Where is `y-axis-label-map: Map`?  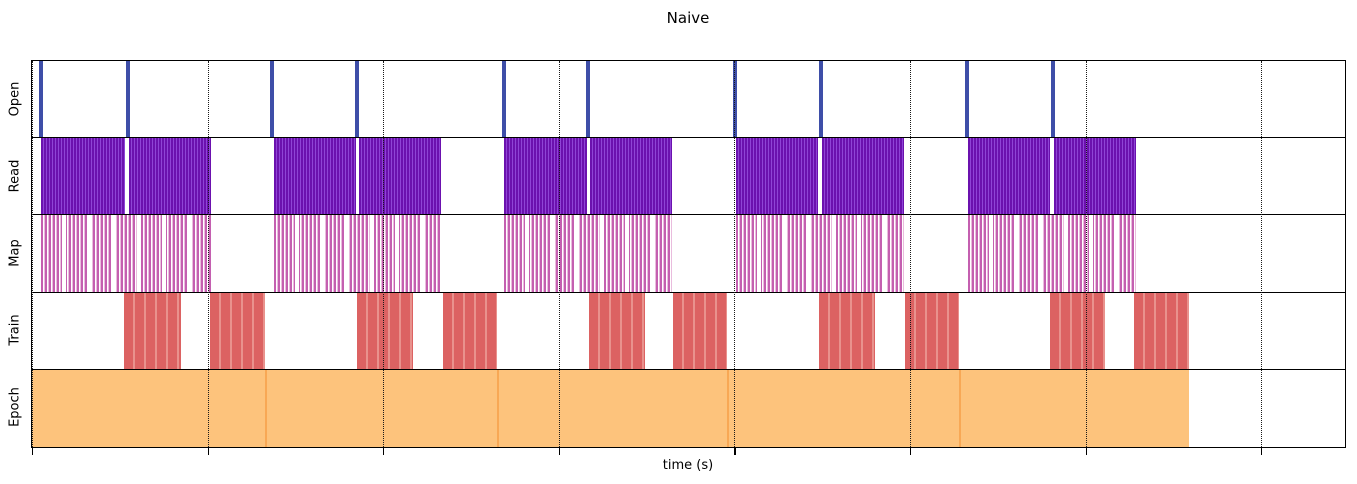 y-axis-label-map: Map is located at coordinates (15, 253).